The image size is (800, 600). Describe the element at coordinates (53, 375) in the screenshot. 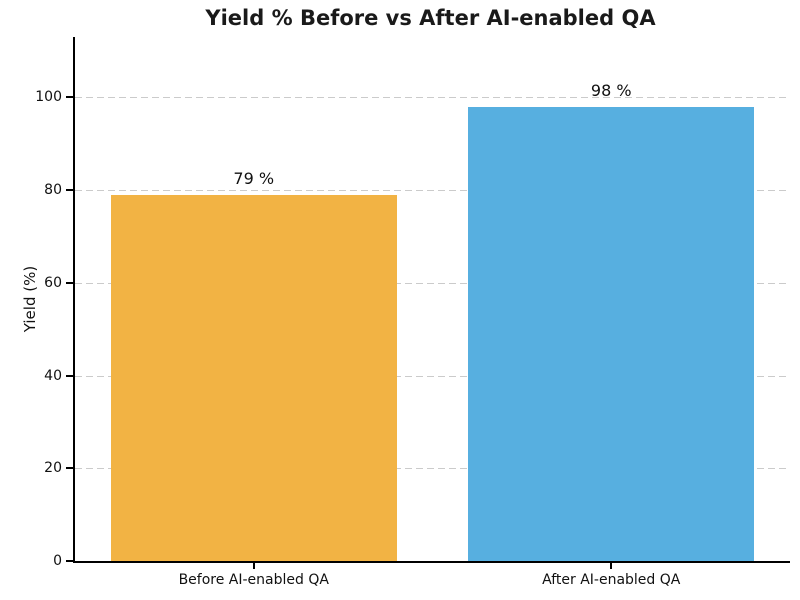

I see `y-tick-label: 40` at that location.